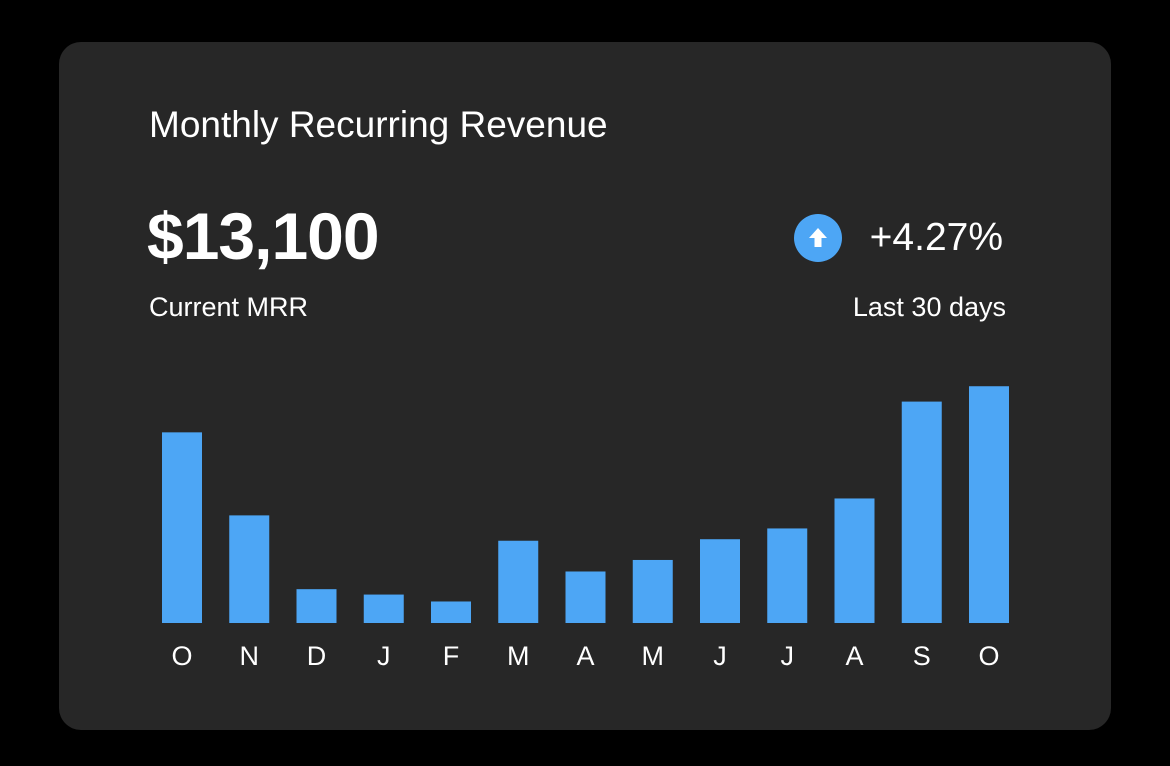  Describe the element at coordinates (936, 237) in the screenshot. I see `change-percent: +4.27%` at that location.